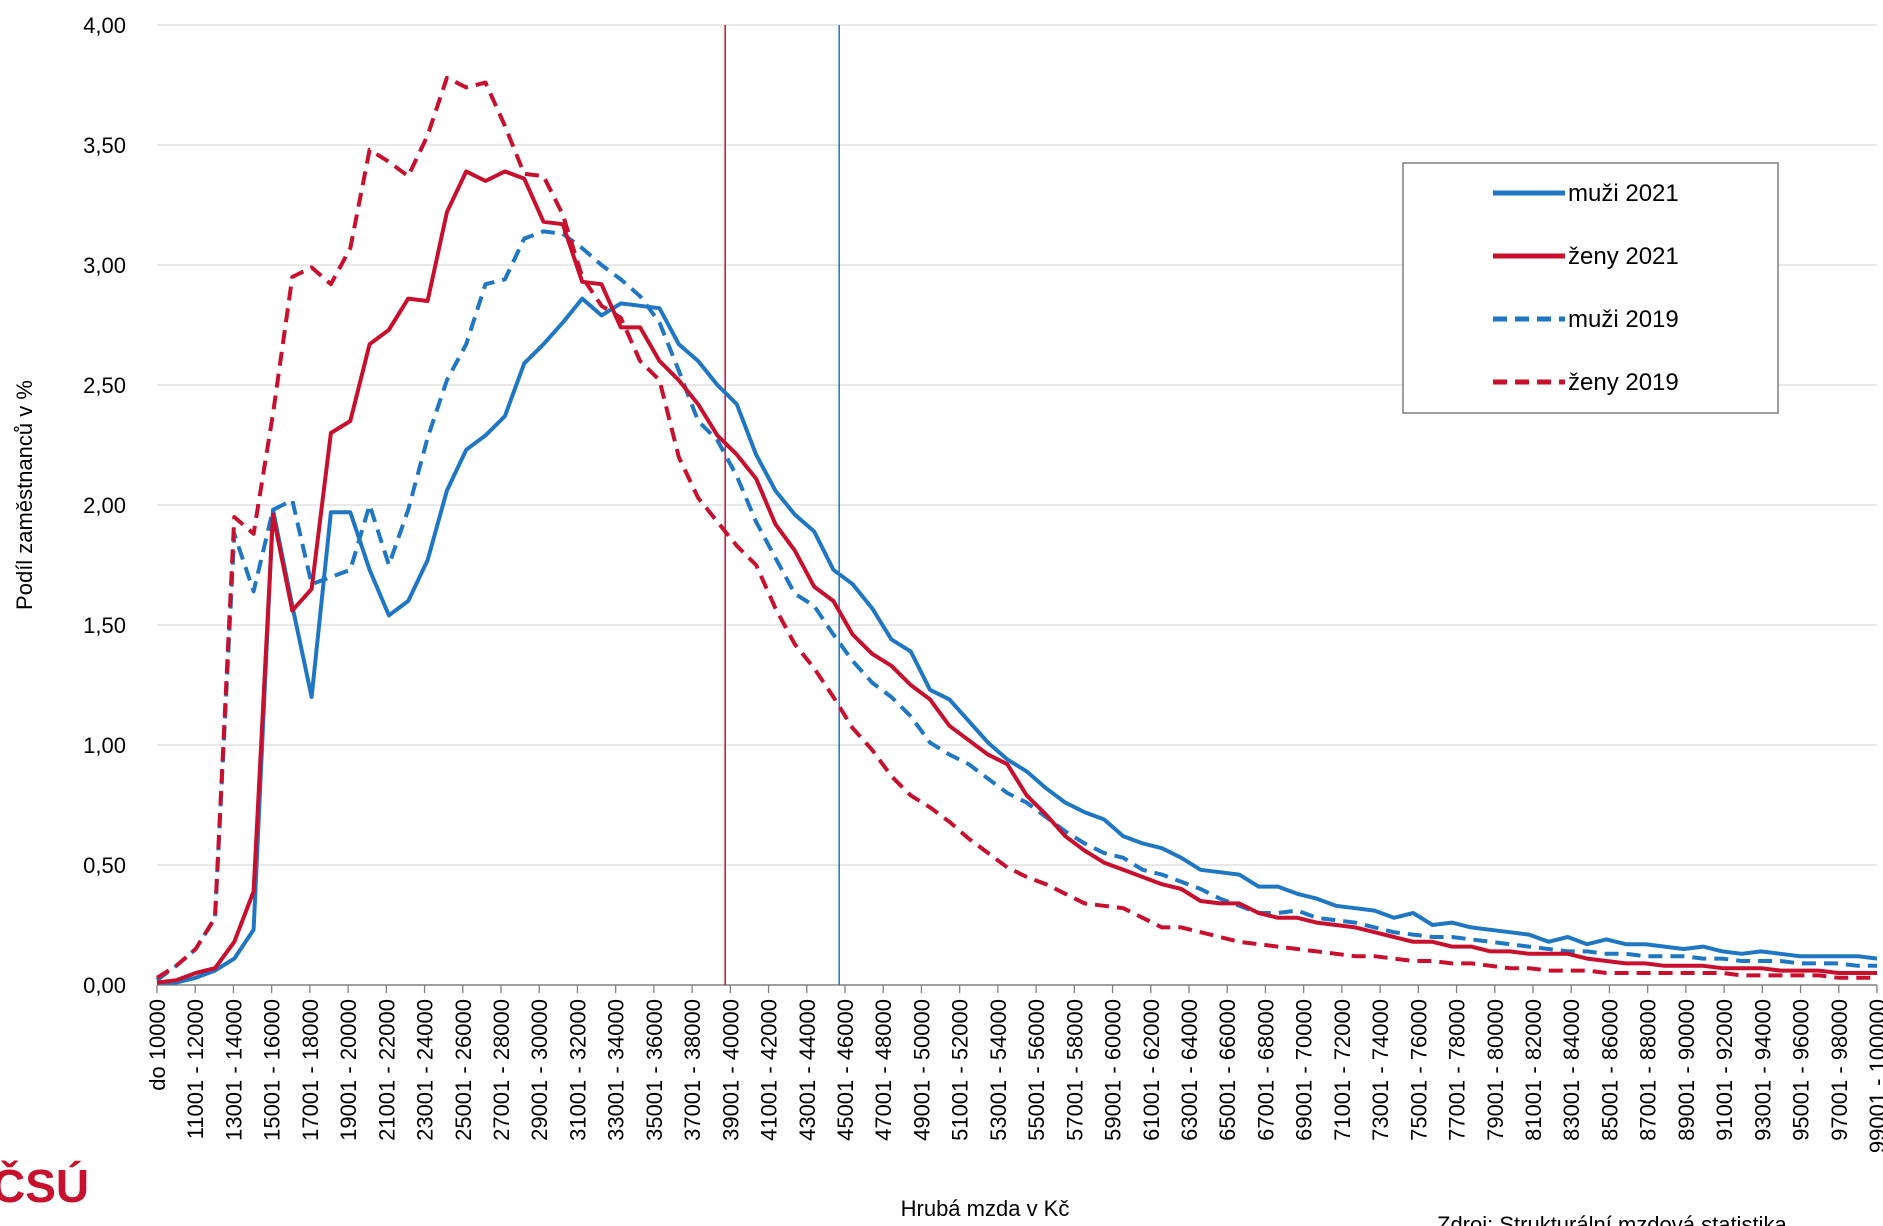 Image resolution: width=1883 pixels, height=1226 pixels. What do you see at coordinates (104, 385) in the screenshot?
I see `y-tick-label: 2,50` at bounding box center [104, 385].